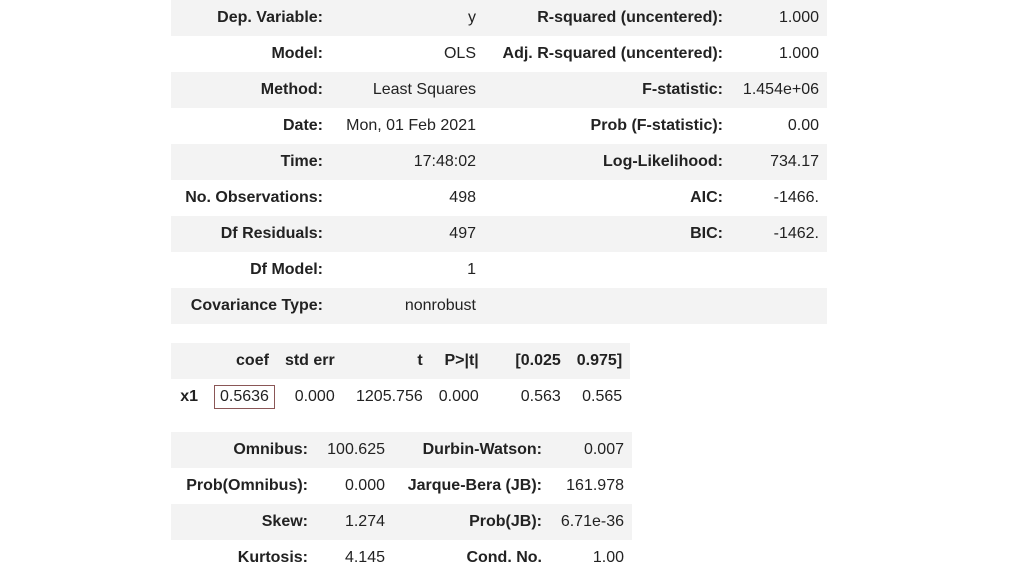 This screenshot has height=576, width=1020. Describe the element at coordinates (251, 18) in the screenshot. I see `summary-label: Dep. Variable:` at that location.